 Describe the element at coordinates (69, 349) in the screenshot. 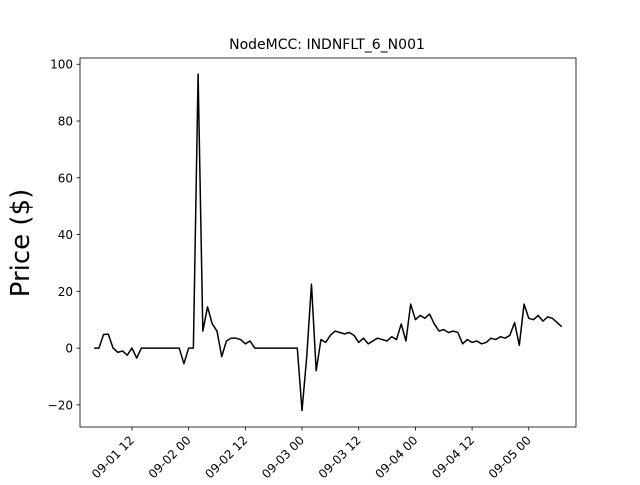

I see `y-tick-label: 0` at that location.